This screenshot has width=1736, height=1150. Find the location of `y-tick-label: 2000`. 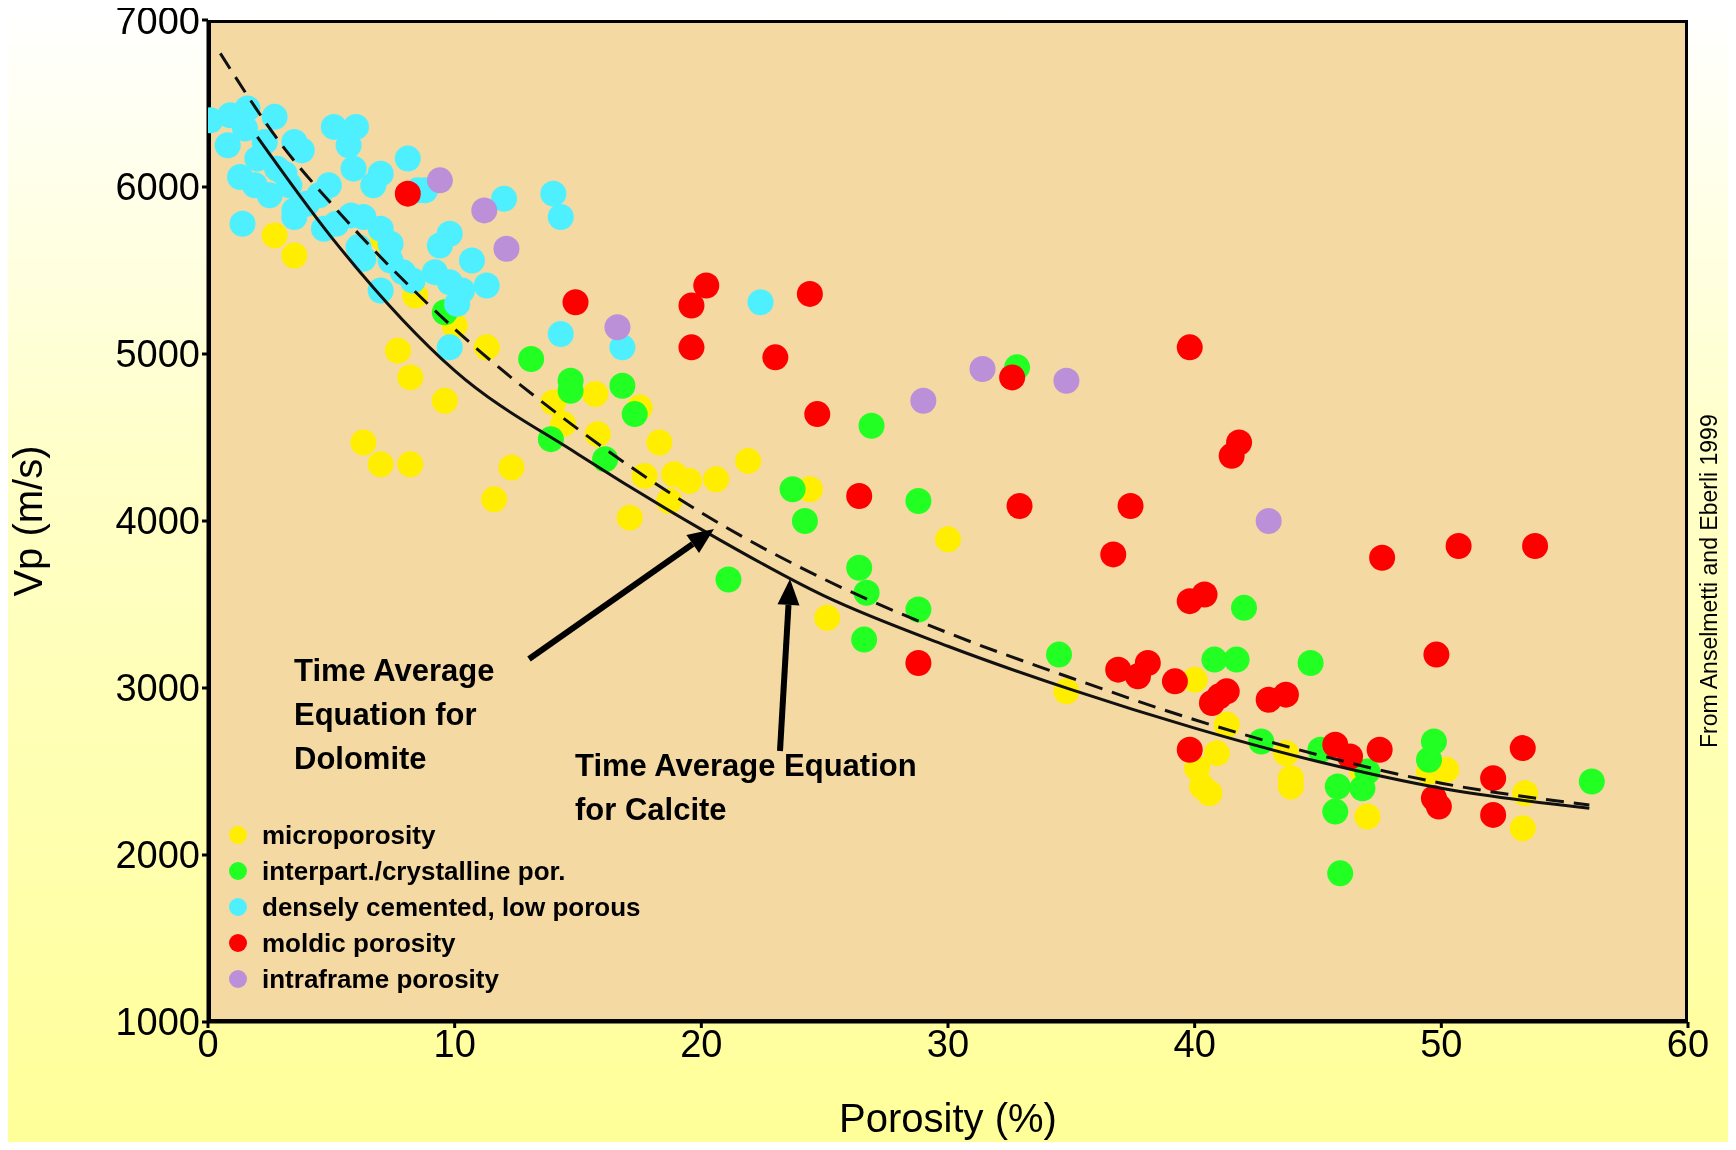

y-tick-label: 2000 is located at coordinates (157, 855).